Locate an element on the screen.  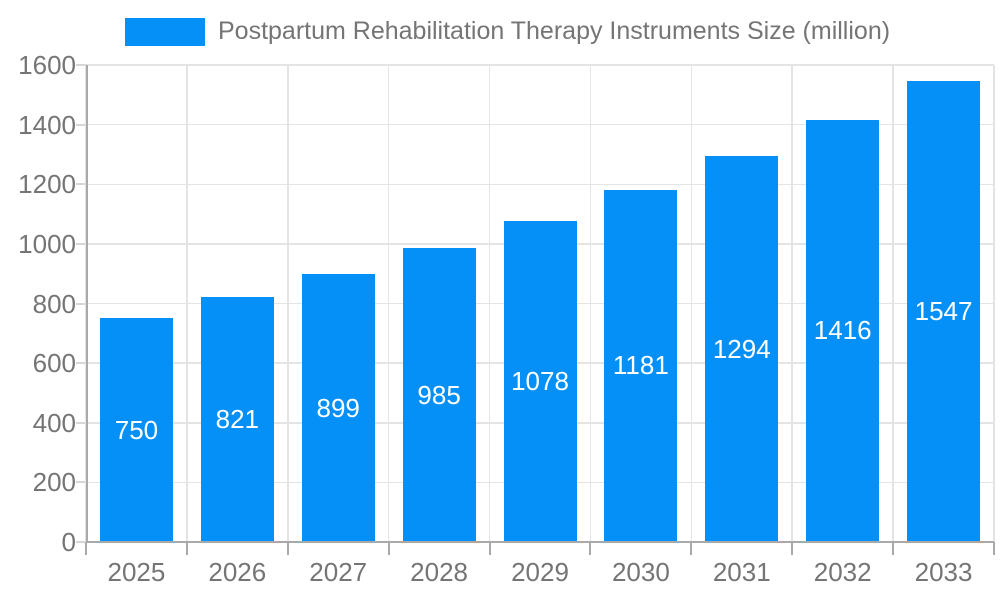
bar: 899 is located at coordinates (338, 408).